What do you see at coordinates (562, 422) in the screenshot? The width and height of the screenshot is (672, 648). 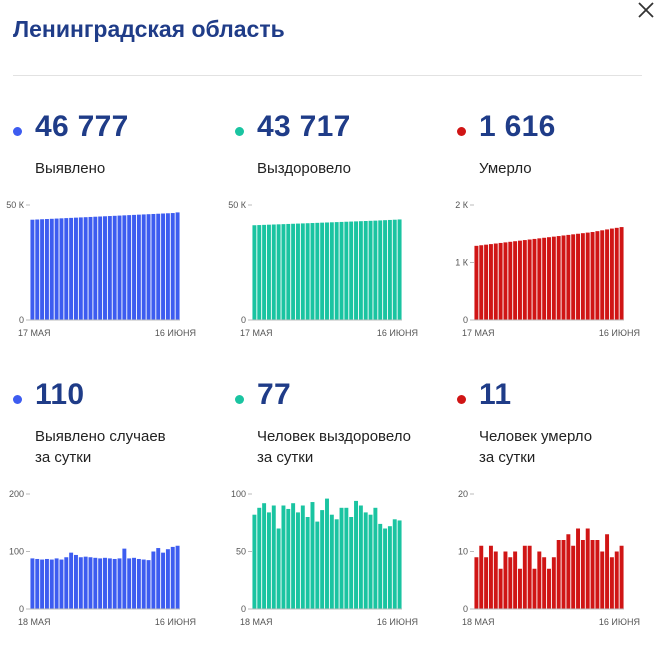 I see `stat-panel-died-daily: 11 Человек умерло за сутки` at bounding box center [562, 422].